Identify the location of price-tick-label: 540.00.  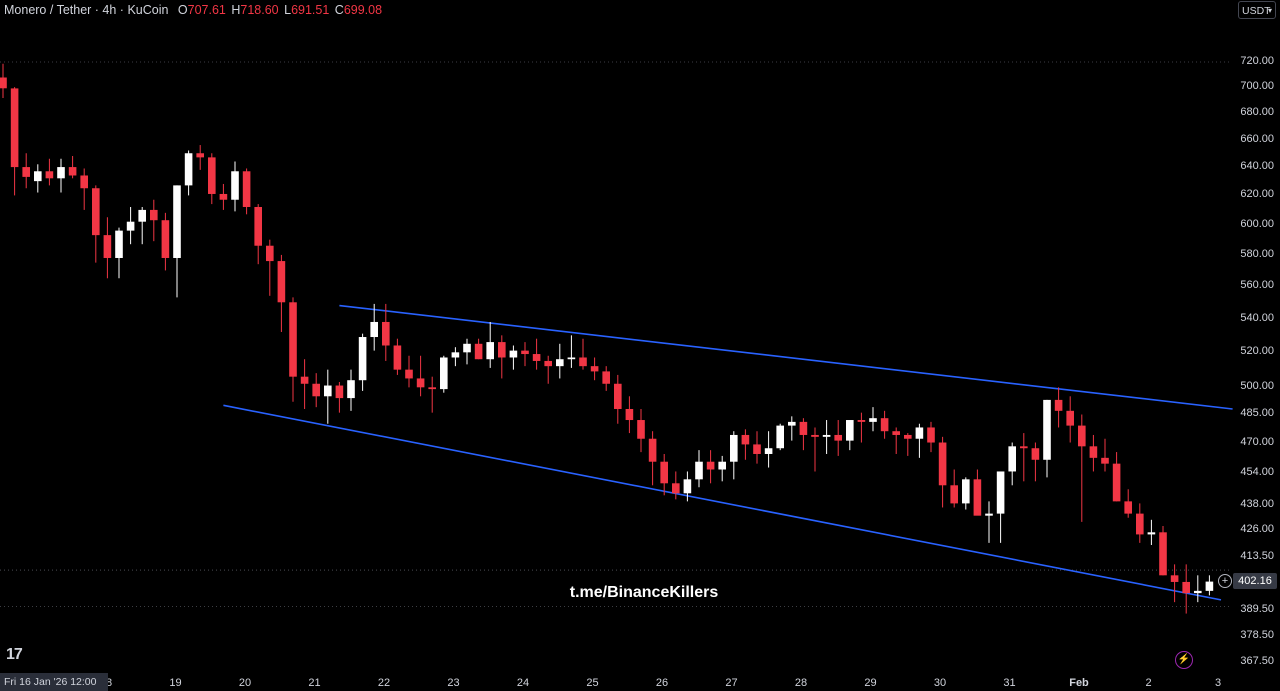
(1257, 317).